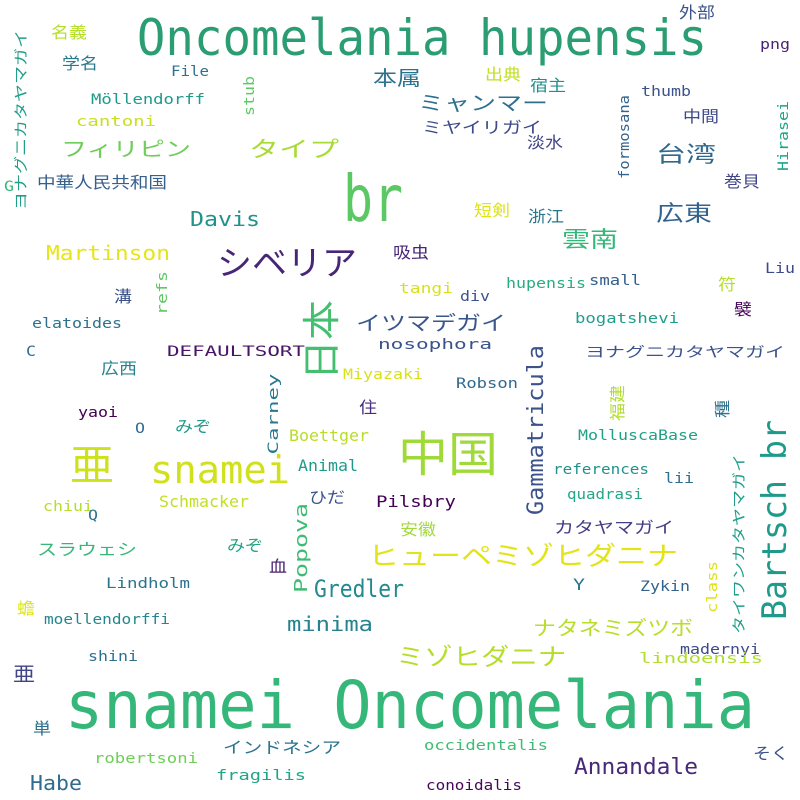 The width and height of the screenshot is (800, 800). Describe the element at coordinates (245, 545) in the screenshot. I see `word-jp-104: みぞ` at that location.